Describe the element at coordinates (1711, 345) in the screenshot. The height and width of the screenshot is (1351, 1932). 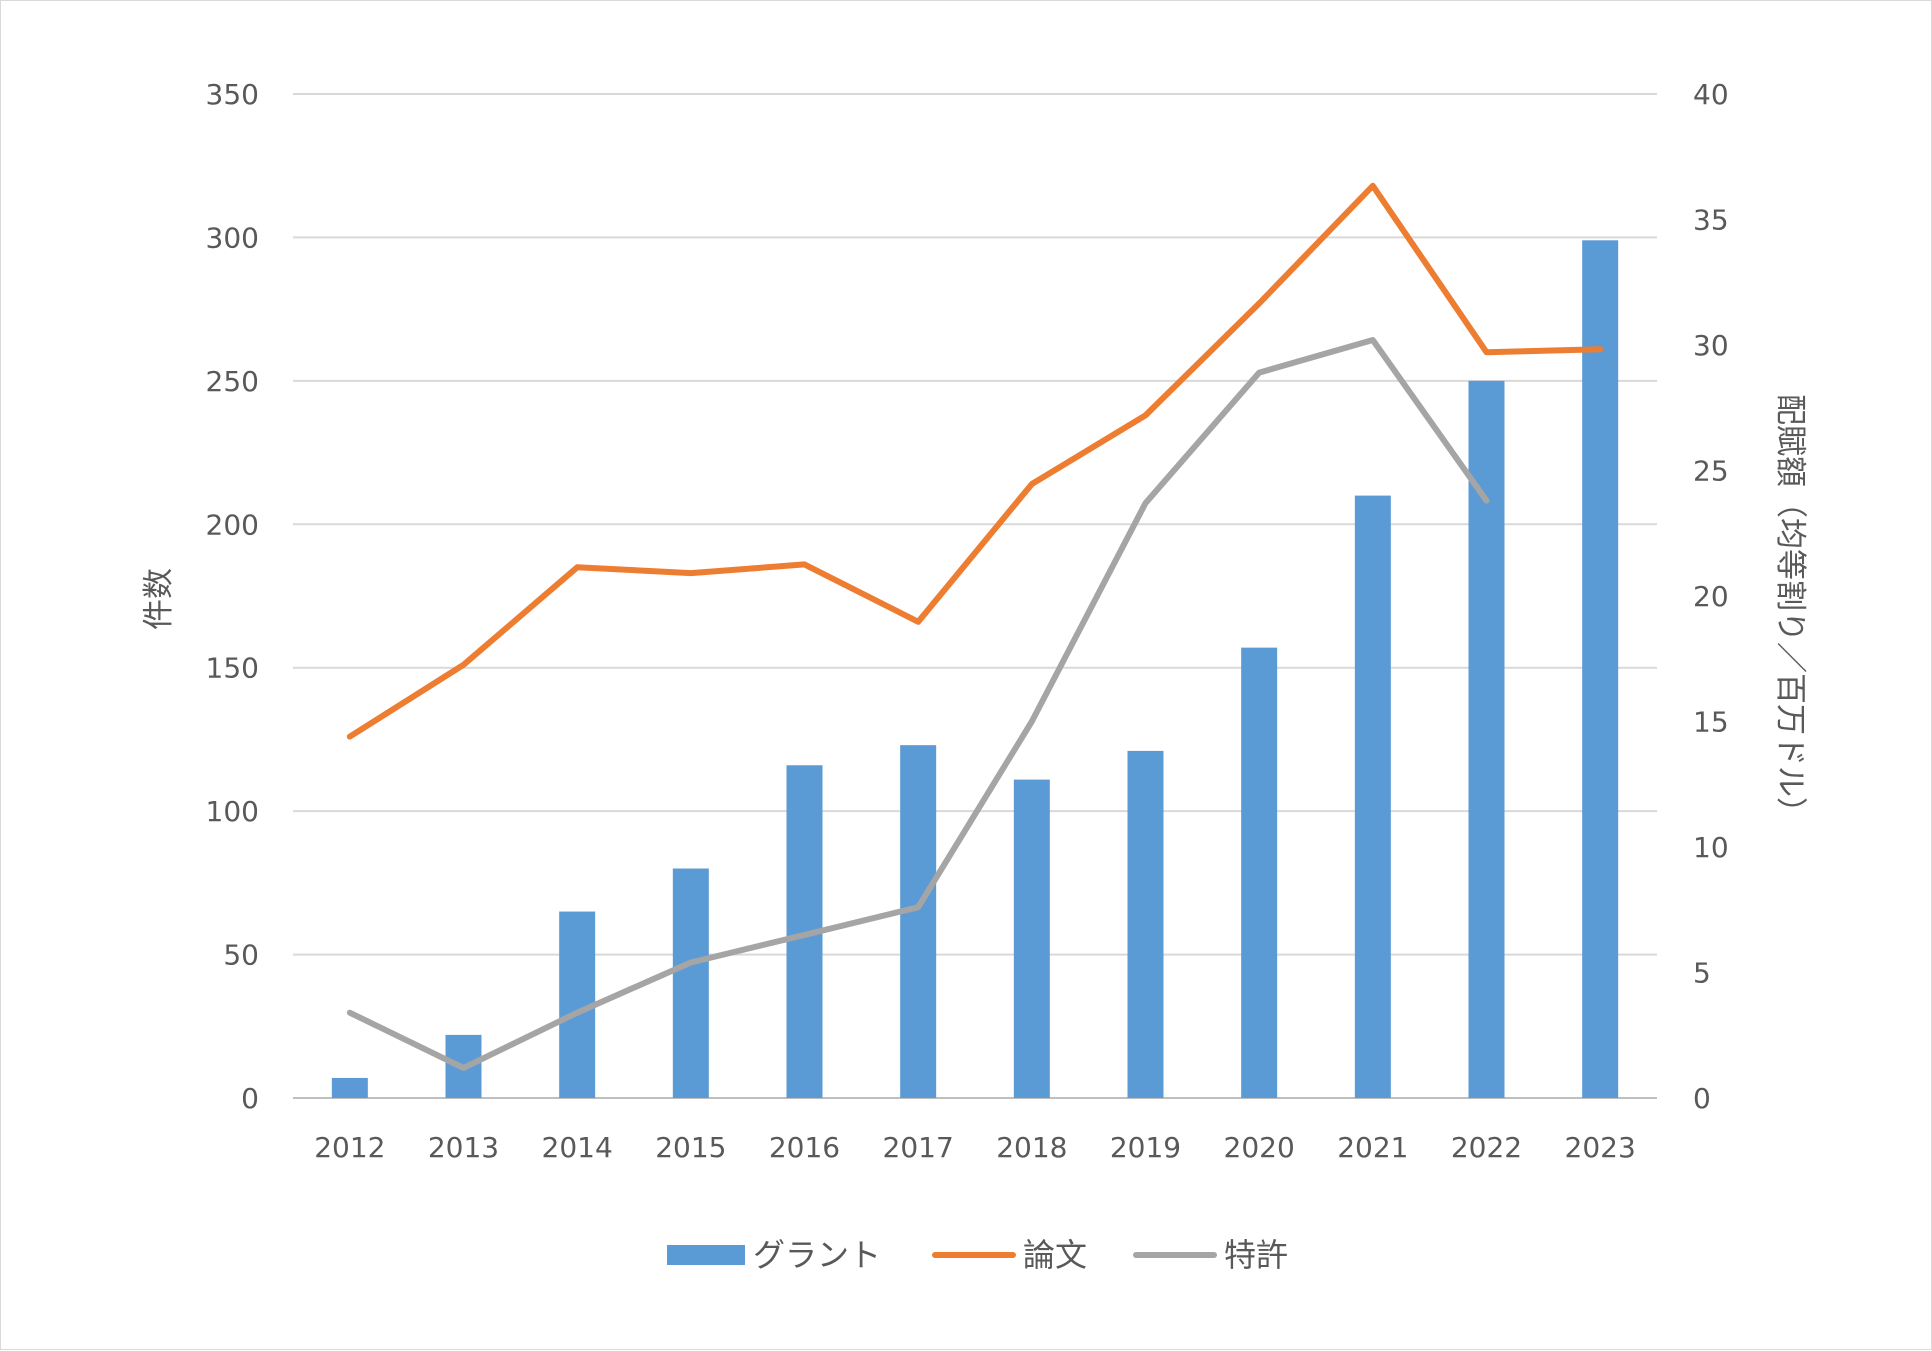
I see `y-right-tick-label: 30` at that location.